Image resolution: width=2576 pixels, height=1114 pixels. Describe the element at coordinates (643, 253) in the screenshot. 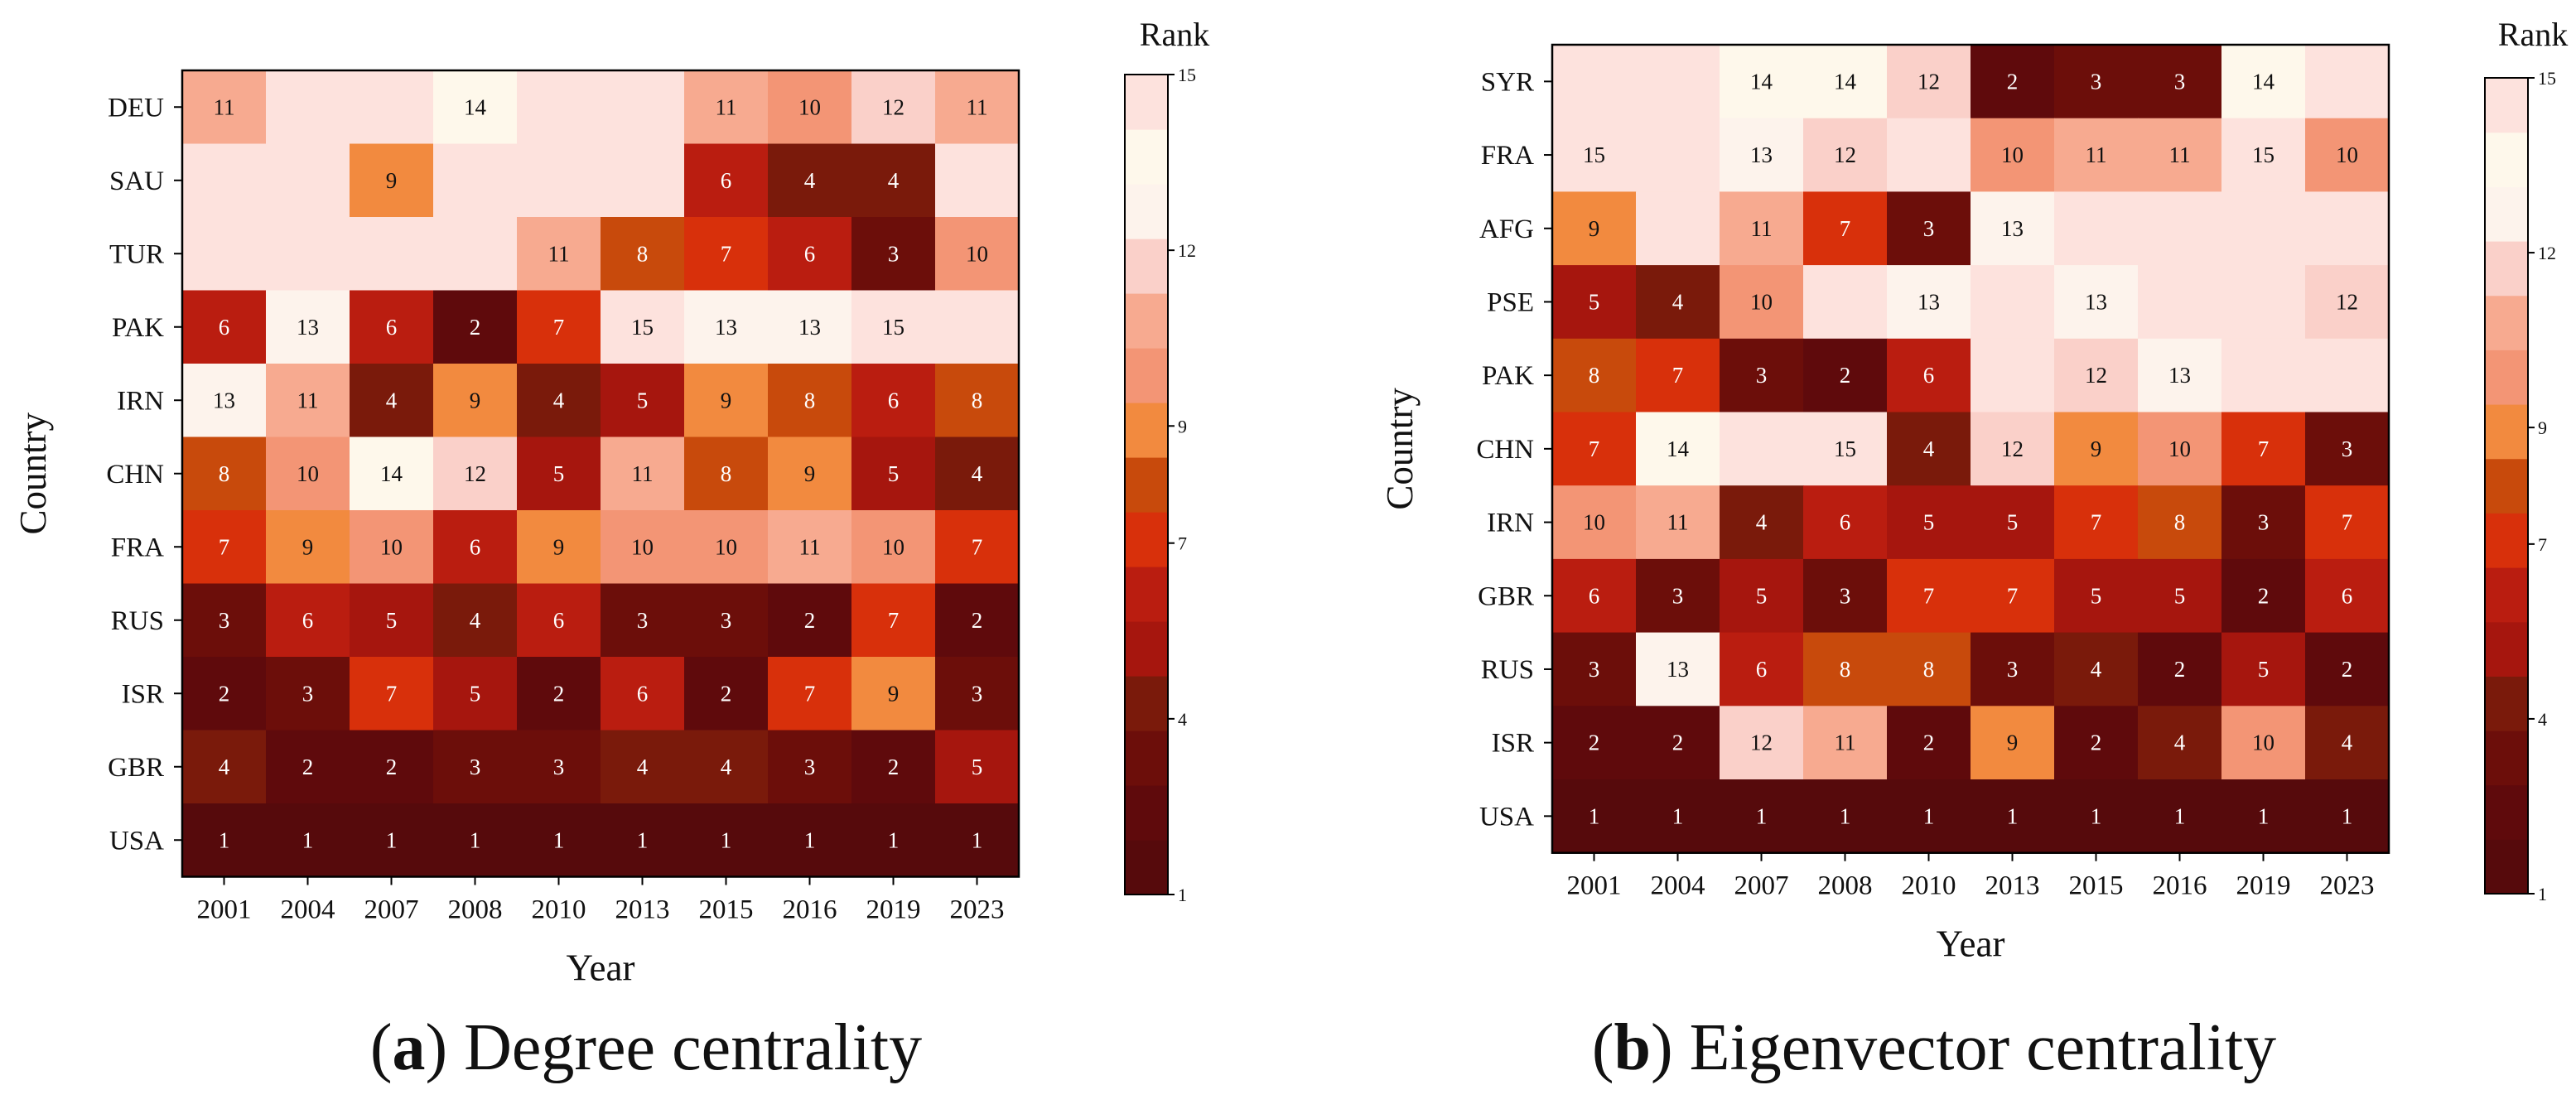

I see `cell-label: 8` at that location.